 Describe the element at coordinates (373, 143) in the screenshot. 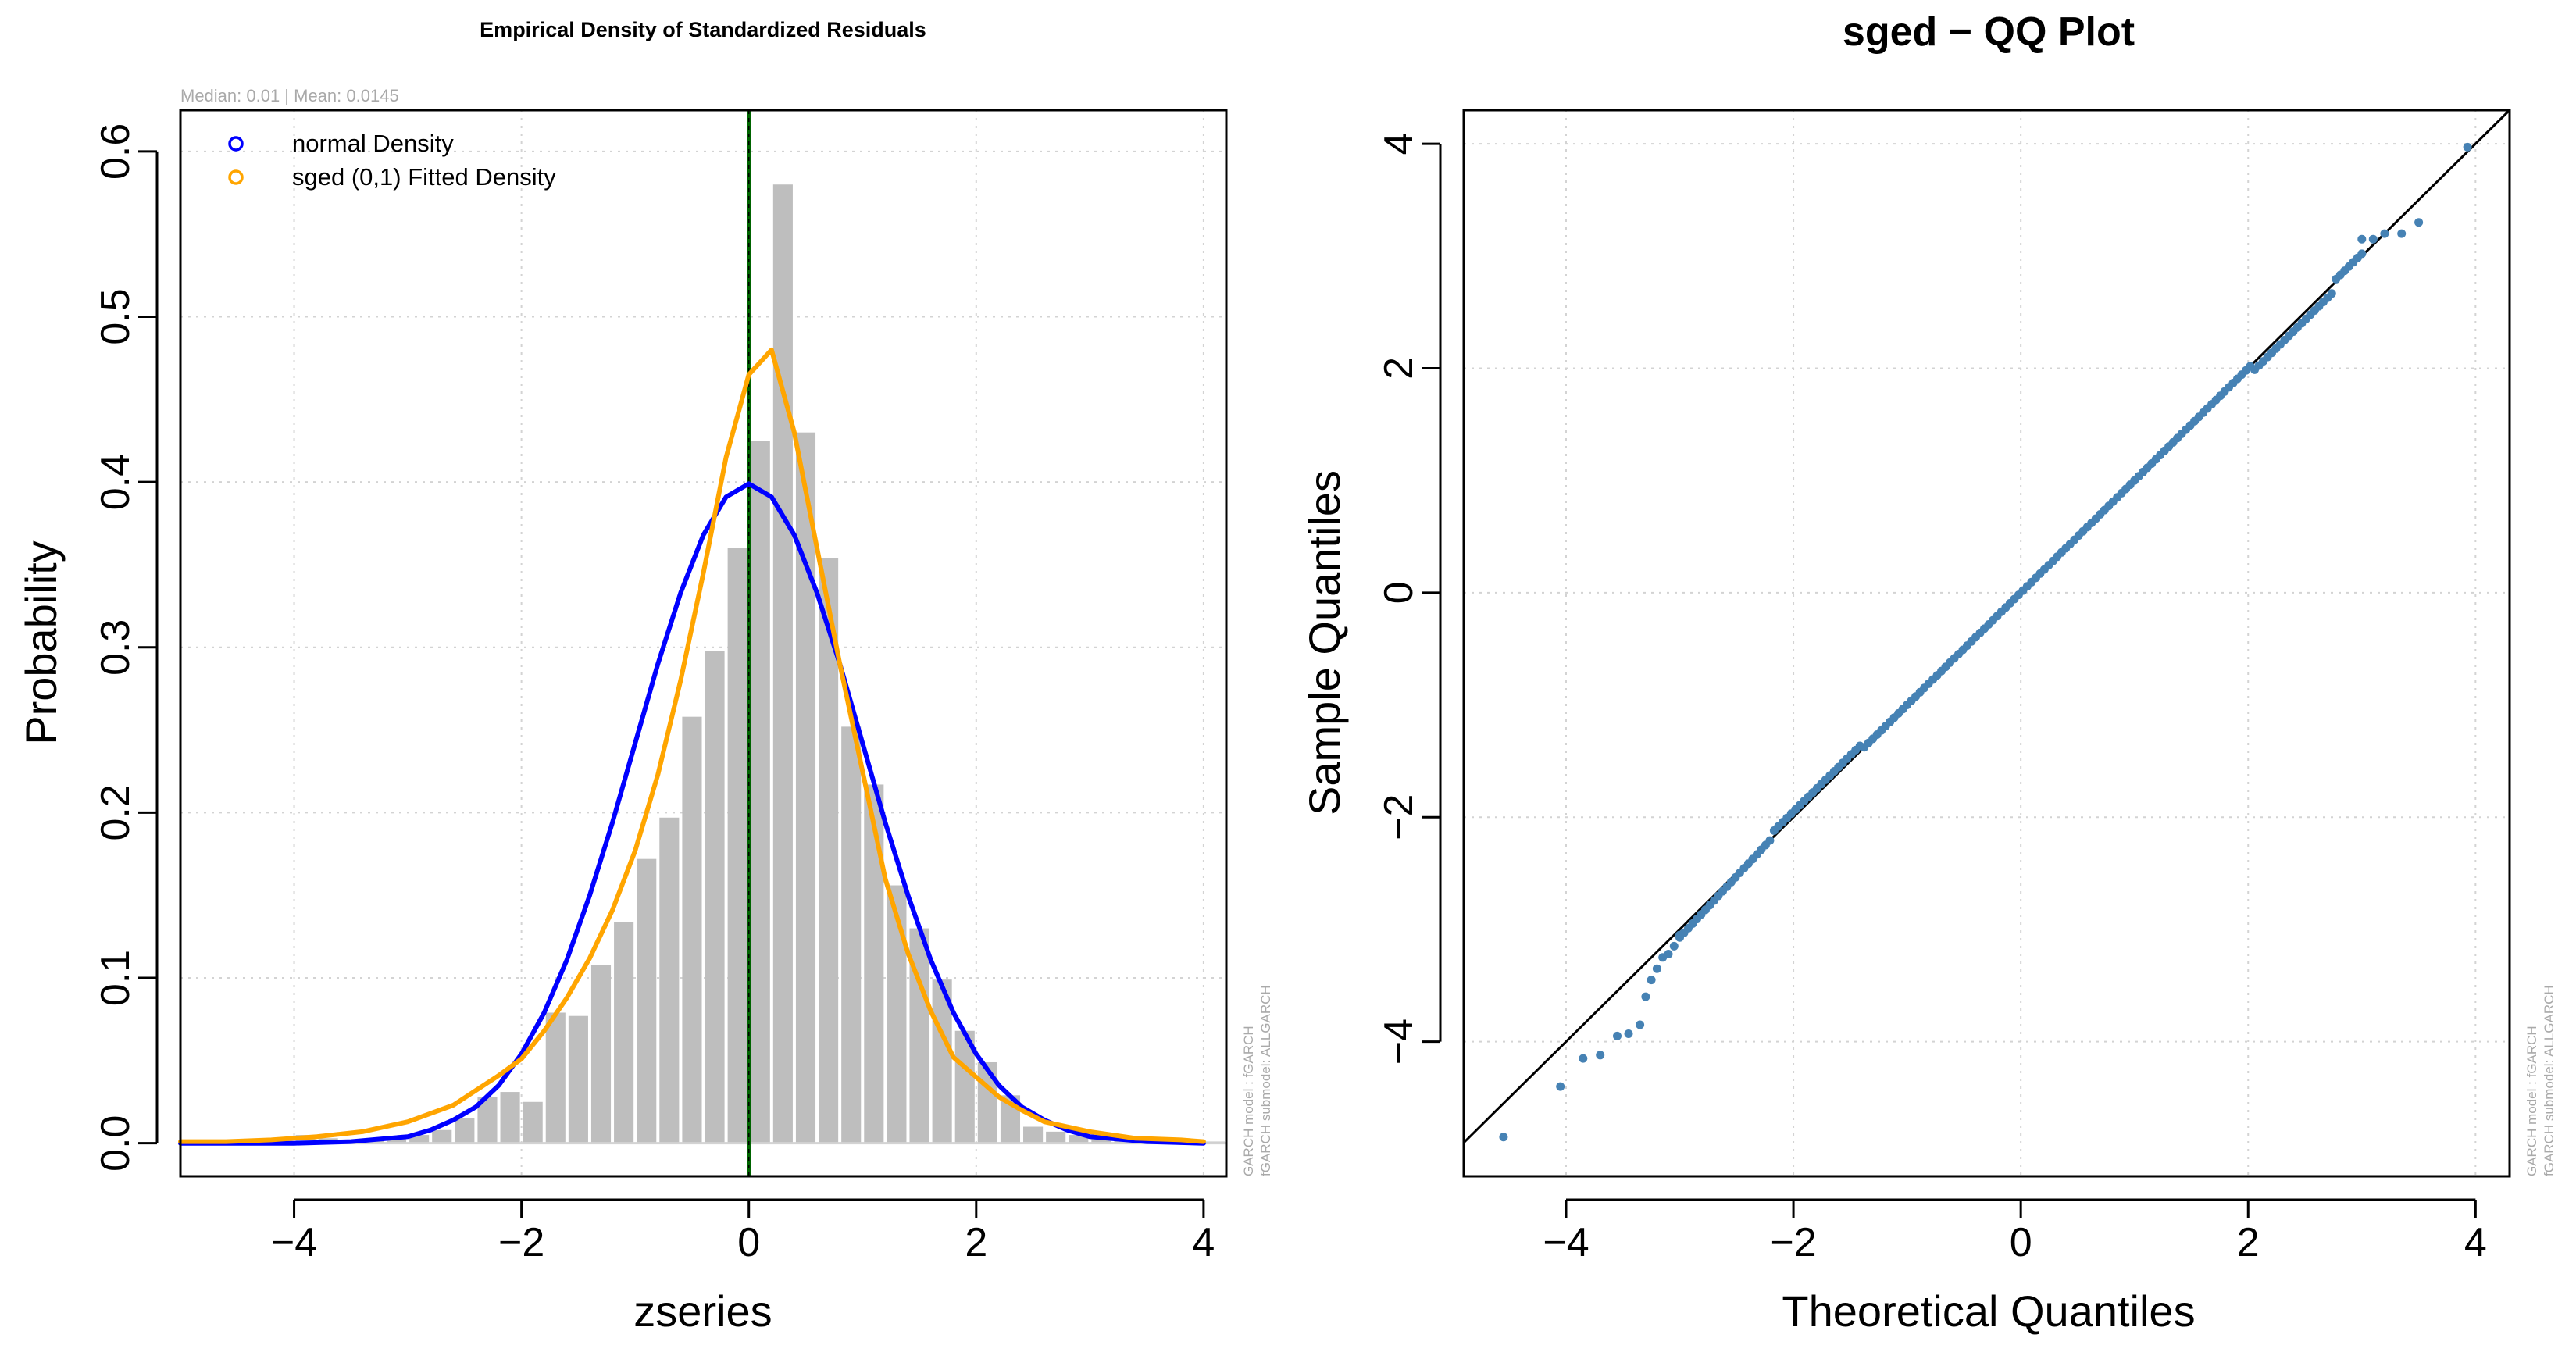

I see `legend-normal-label: normal Density` at that location.